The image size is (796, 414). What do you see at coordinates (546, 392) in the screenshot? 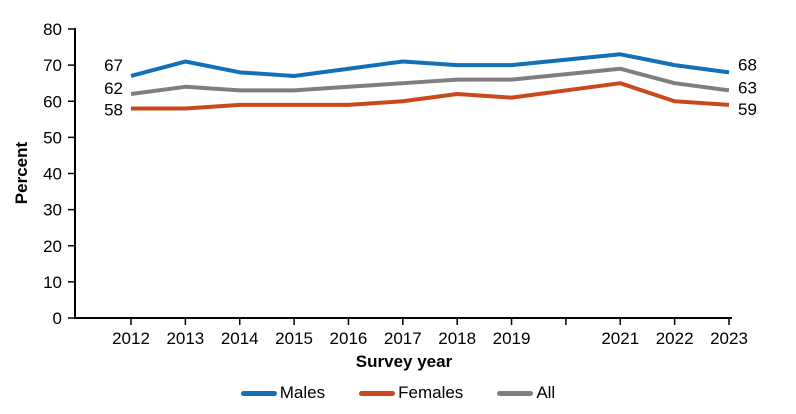
I see `legend-label-all: All` at bounding box center [546, 392].